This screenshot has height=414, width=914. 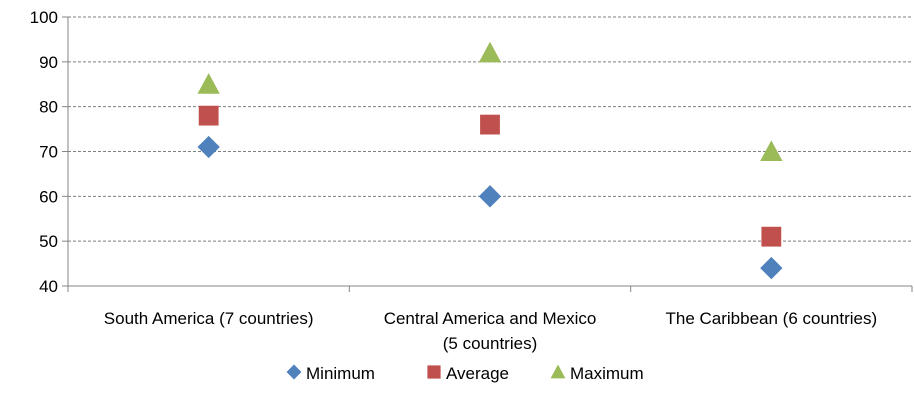 I want to click on legend-marker-minimum, so click(x=294, y=372).